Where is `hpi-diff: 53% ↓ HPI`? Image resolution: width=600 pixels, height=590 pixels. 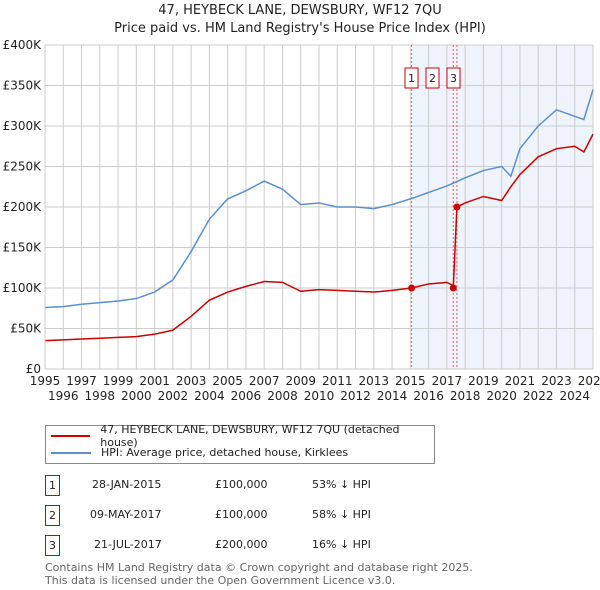
hpi-diff: 53% ↓ HPI is located at coordinates (341, 484).